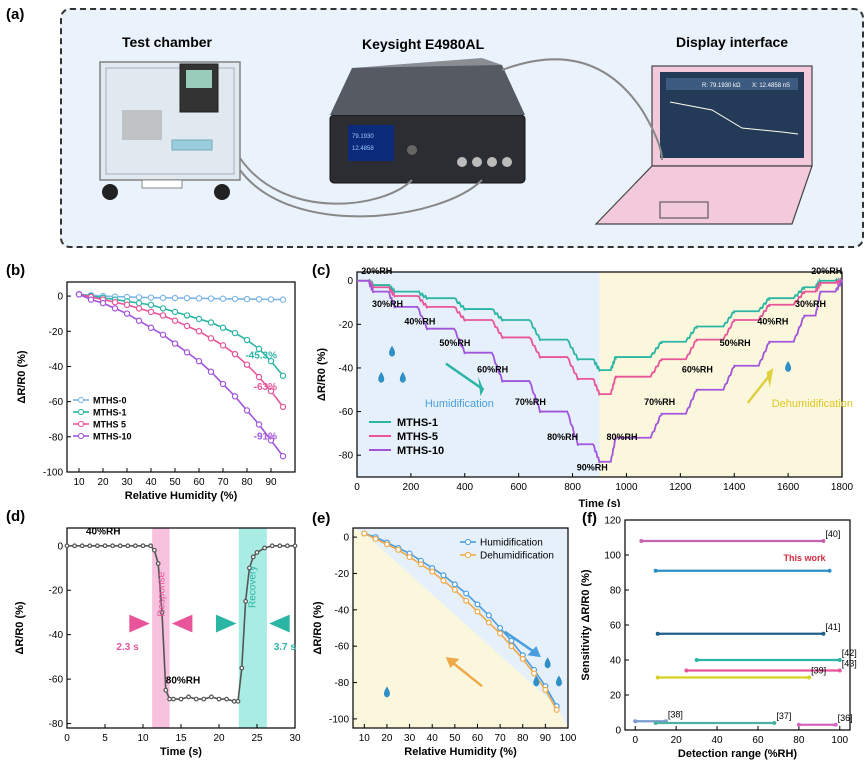  Describe the element at coordinates (697, 369) in the screenshot. I see `rh-label: 60%RH` at that location.